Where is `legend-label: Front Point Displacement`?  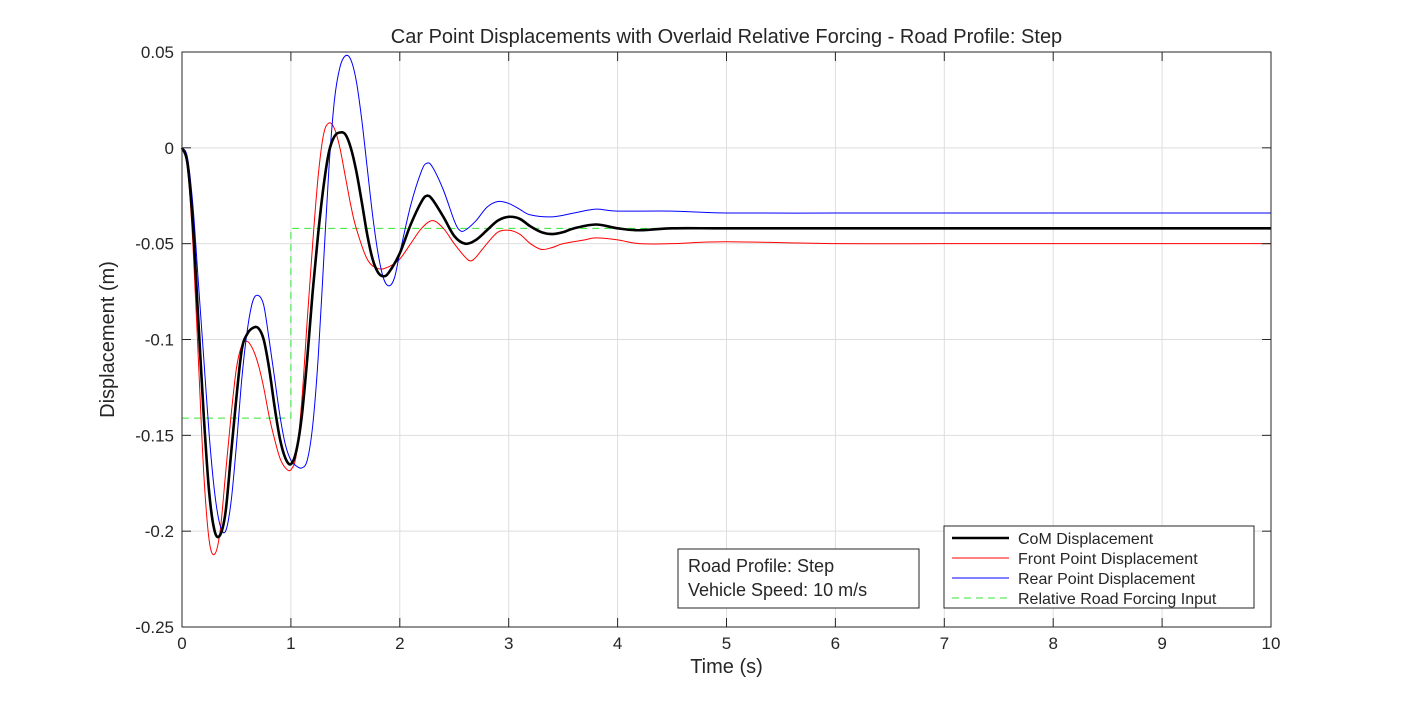
legend-label: Front Point Displacement is located at coordinates (1108, 559).